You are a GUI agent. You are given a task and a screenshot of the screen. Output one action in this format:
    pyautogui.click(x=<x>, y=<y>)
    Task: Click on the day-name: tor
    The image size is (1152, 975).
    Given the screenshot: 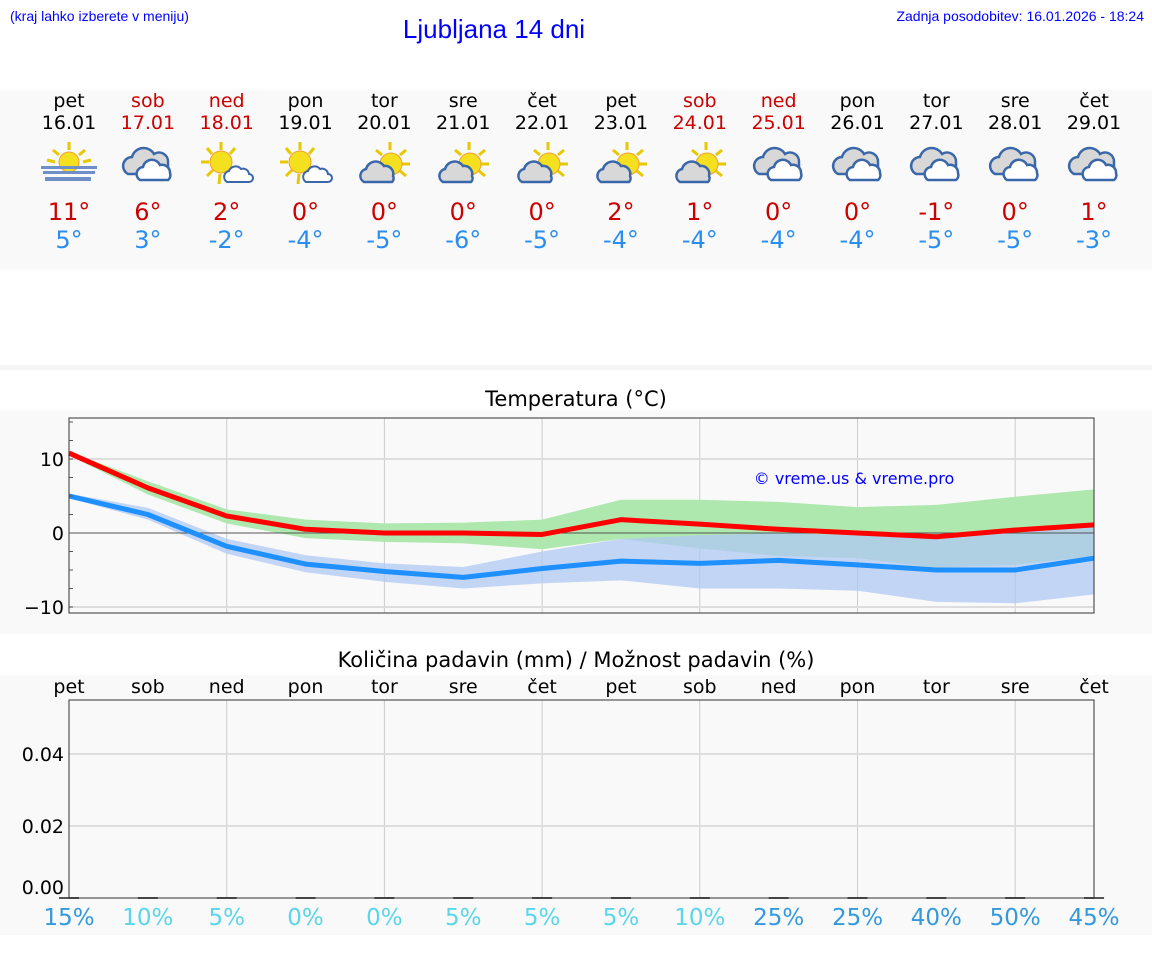 What is the action you would take?
    pyautogui.click(x=936, y=101)
    